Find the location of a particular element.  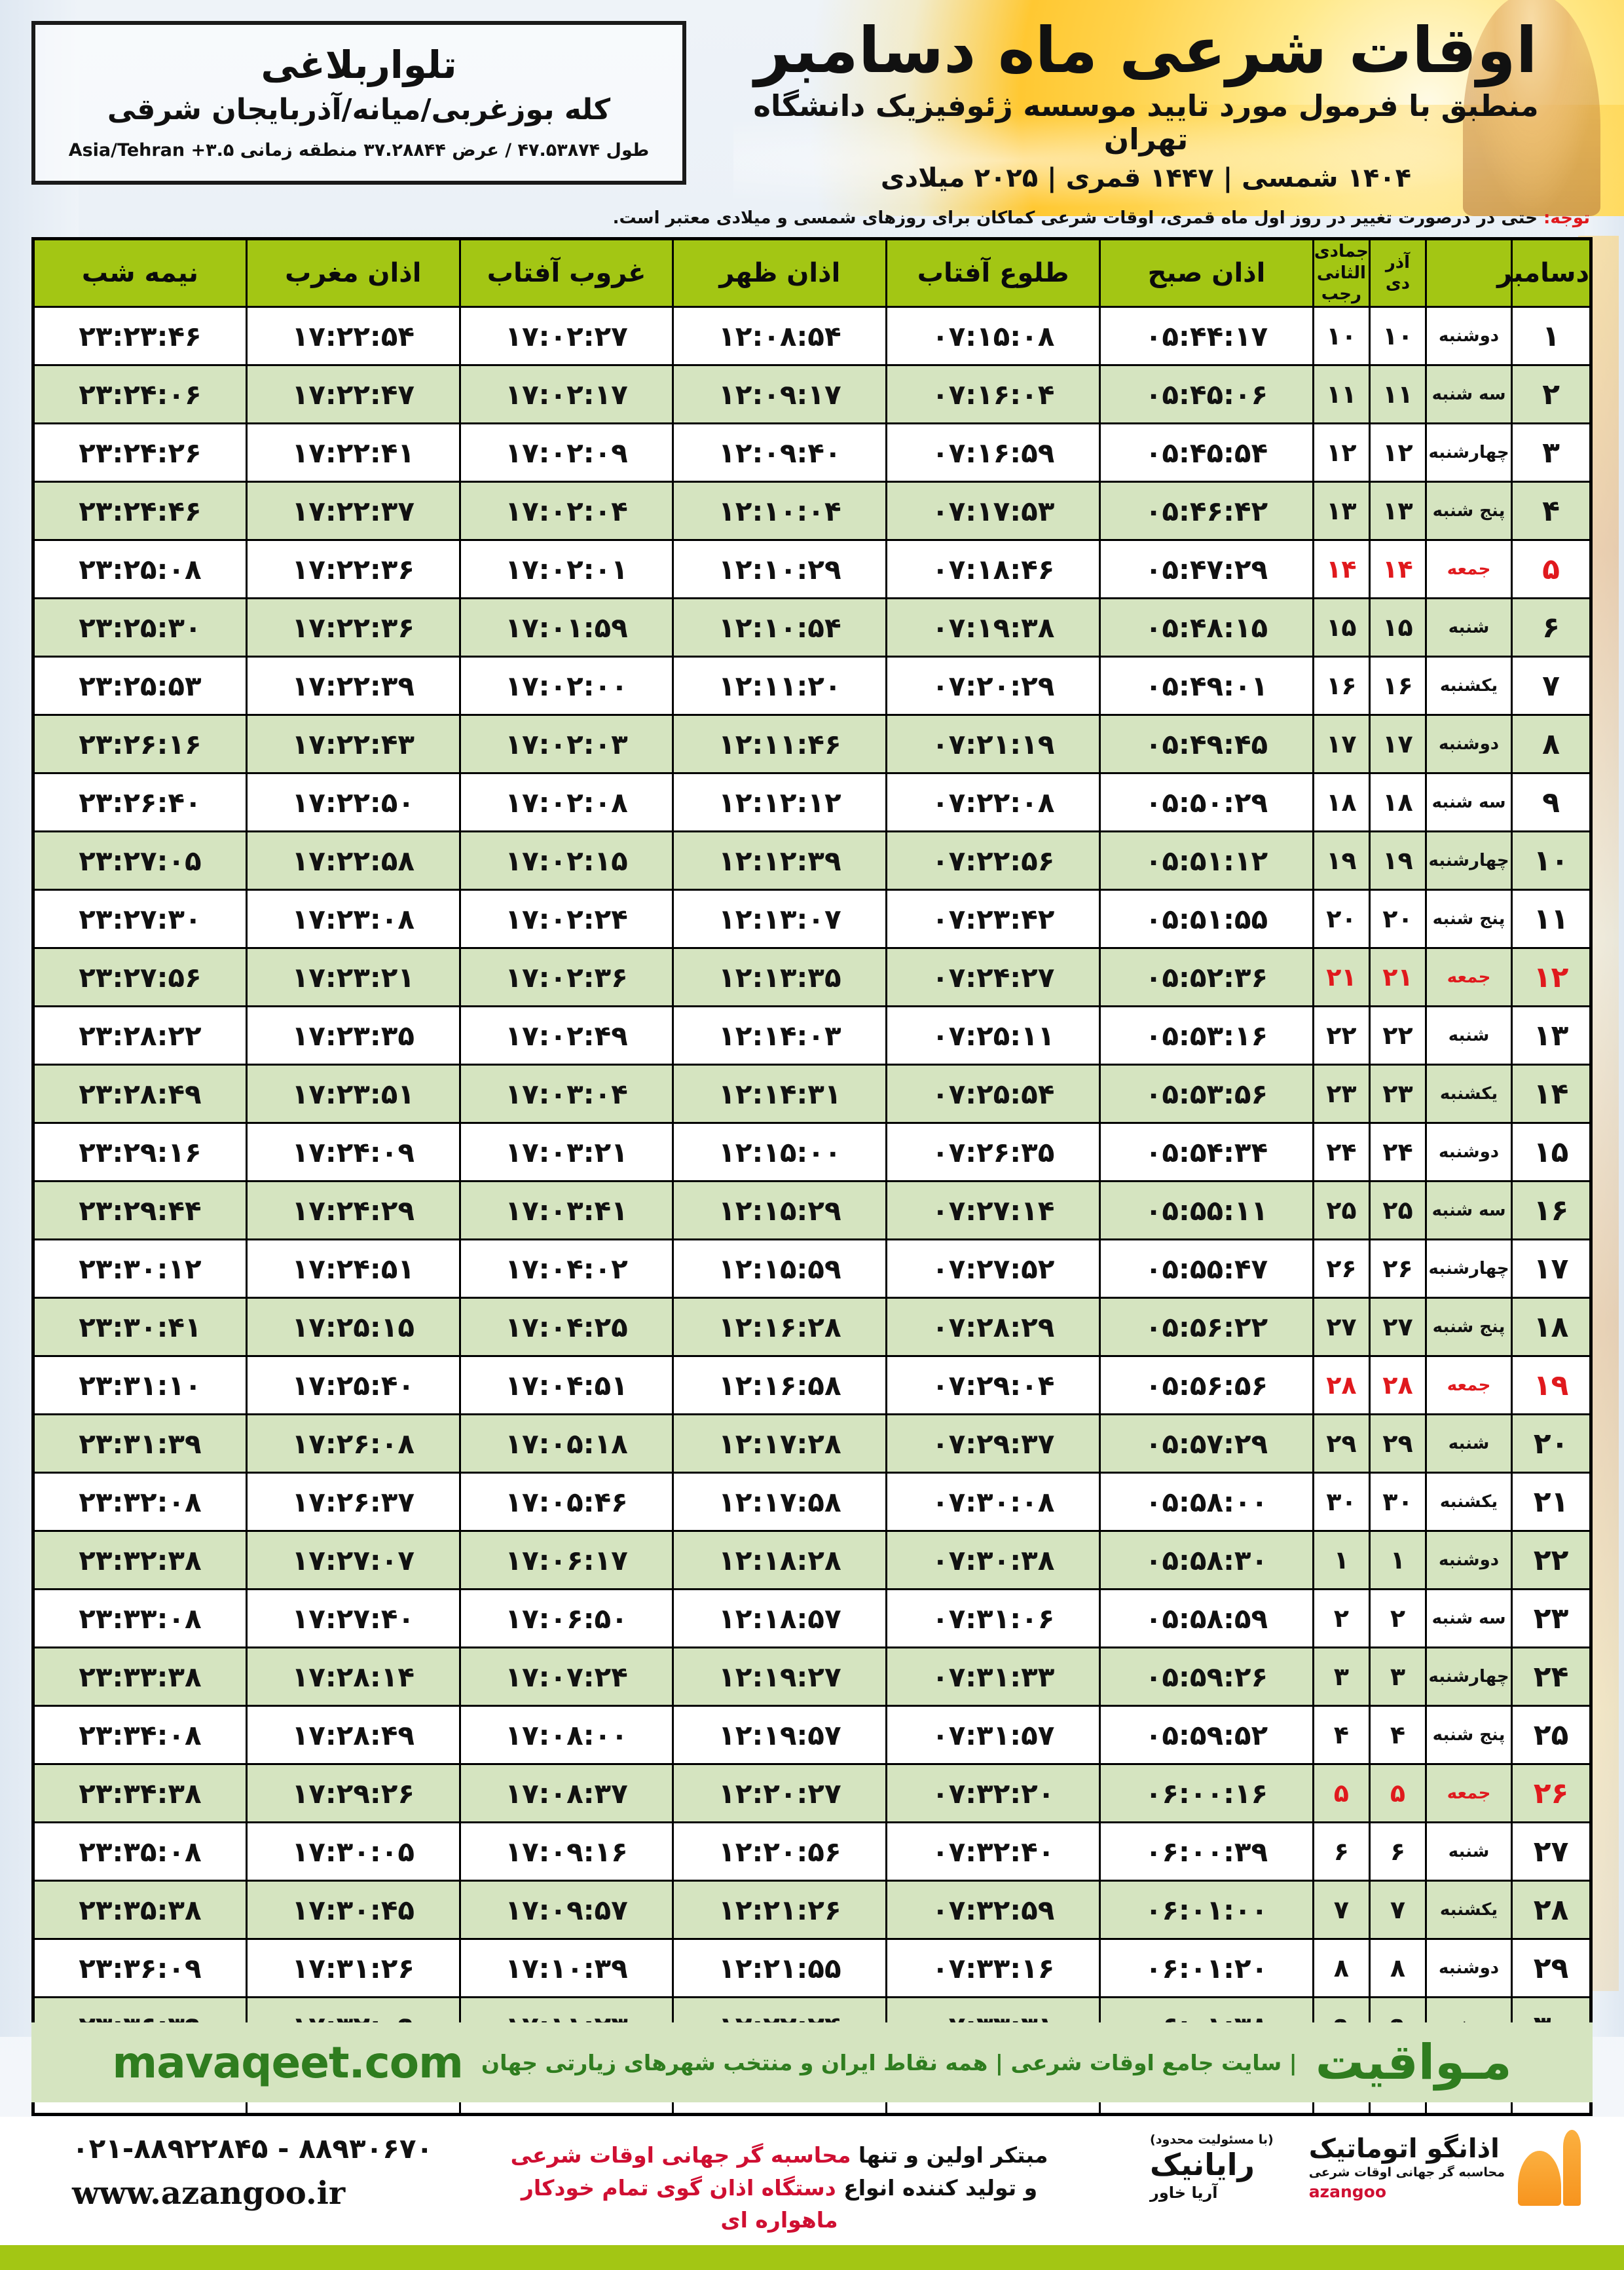

cell-gregorian-day: ۱۳ is located at coordinates (1551, 1035).